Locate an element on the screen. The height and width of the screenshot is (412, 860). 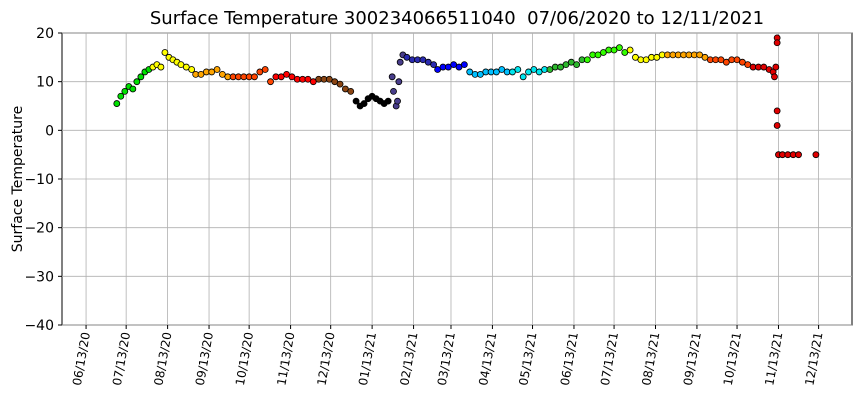
x-tick-label: 05/13/21 is located at coordinates (527, 359).